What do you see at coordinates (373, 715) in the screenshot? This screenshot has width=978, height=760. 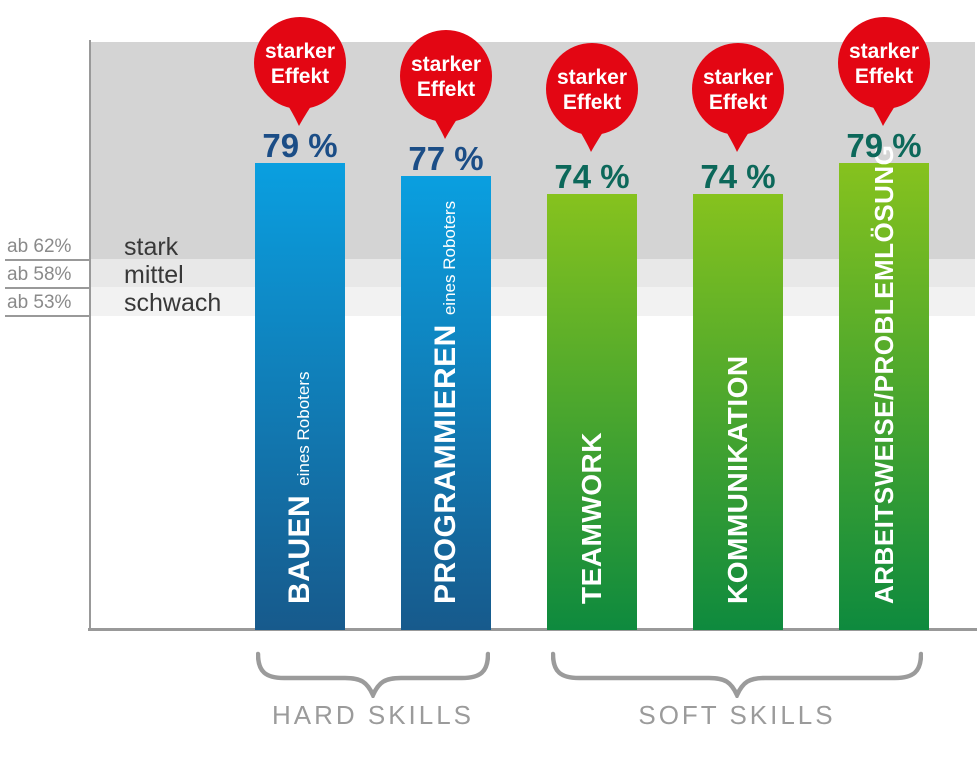 I see `group-label-hard-skills: HARD SKILLS` at bounding box center [373, 715].